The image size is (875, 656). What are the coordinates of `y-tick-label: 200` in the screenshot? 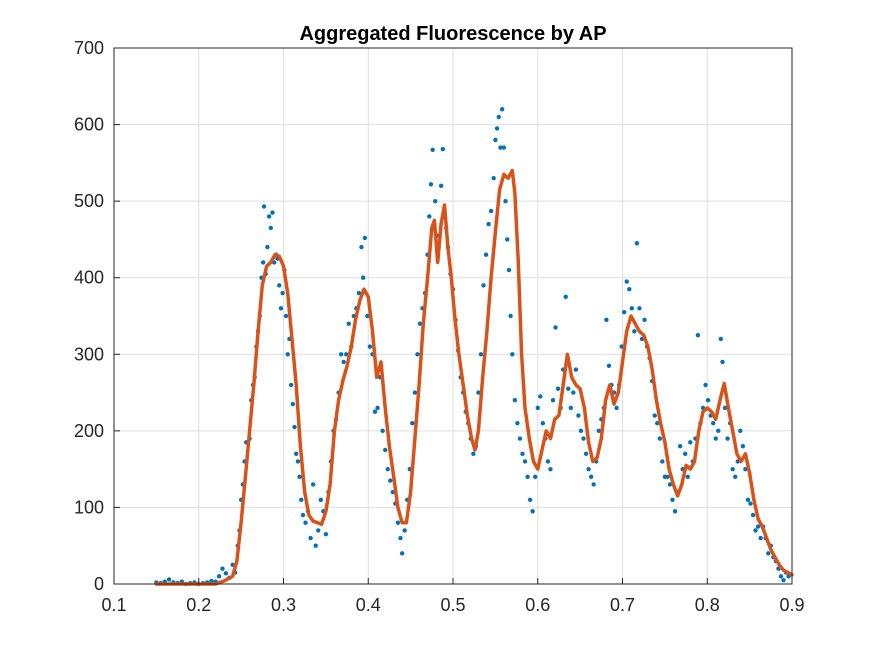 It's located at (89, 431).